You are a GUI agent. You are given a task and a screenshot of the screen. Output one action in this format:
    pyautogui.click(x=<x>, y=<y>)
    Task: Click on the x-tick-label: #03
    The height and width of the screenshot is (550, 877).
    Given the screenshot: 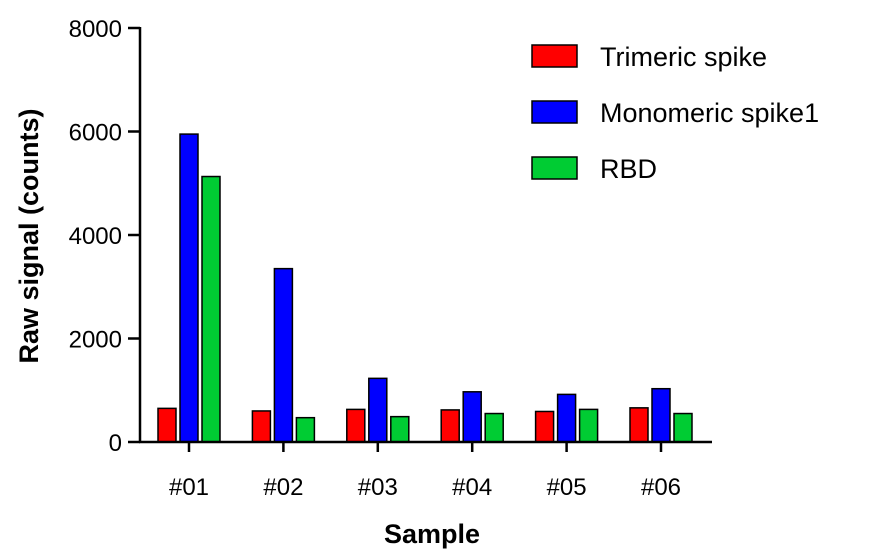 What is the action you would take?
    pyautogui.click(x=378, y=487)
    